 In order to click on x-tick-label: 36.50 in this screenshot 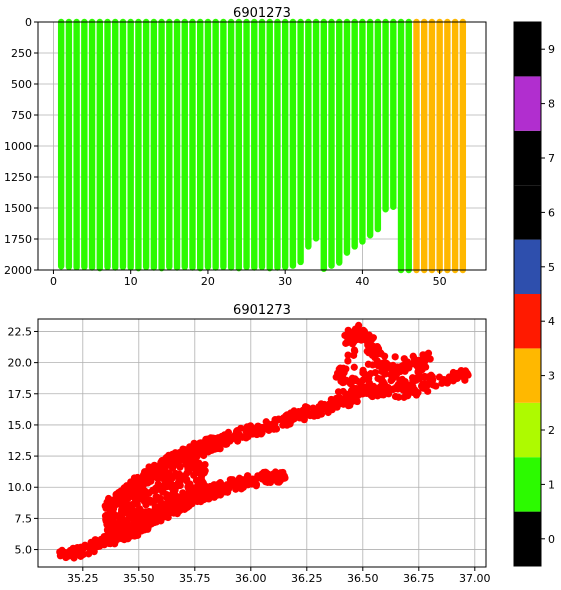, I will do `click(363, 578)`.